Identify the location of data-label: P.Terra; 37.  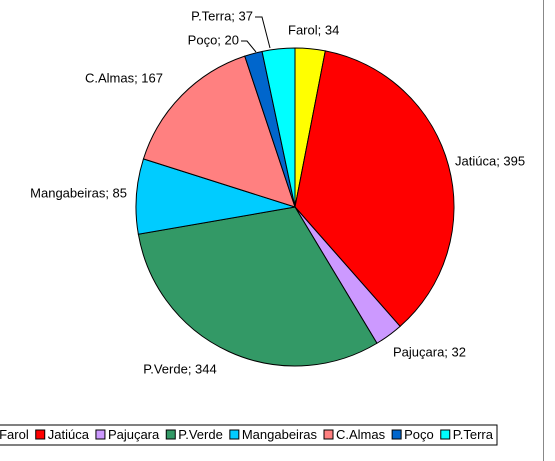
(222, 15).